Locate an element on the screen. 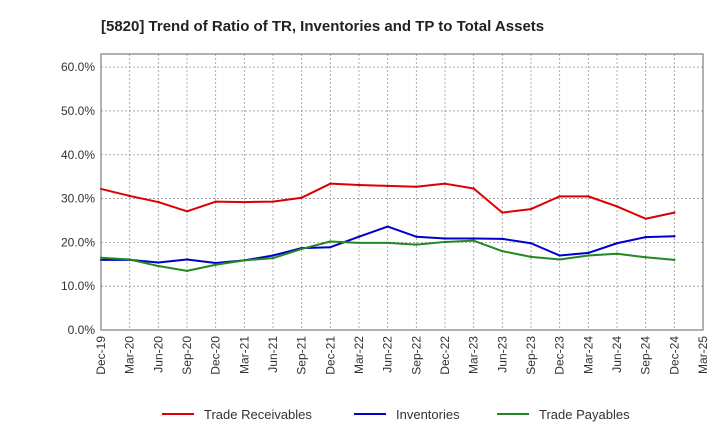 This screenshot has height=440, width=720. x-tick-label: Mar-21 is located at coordinates (244, 355).